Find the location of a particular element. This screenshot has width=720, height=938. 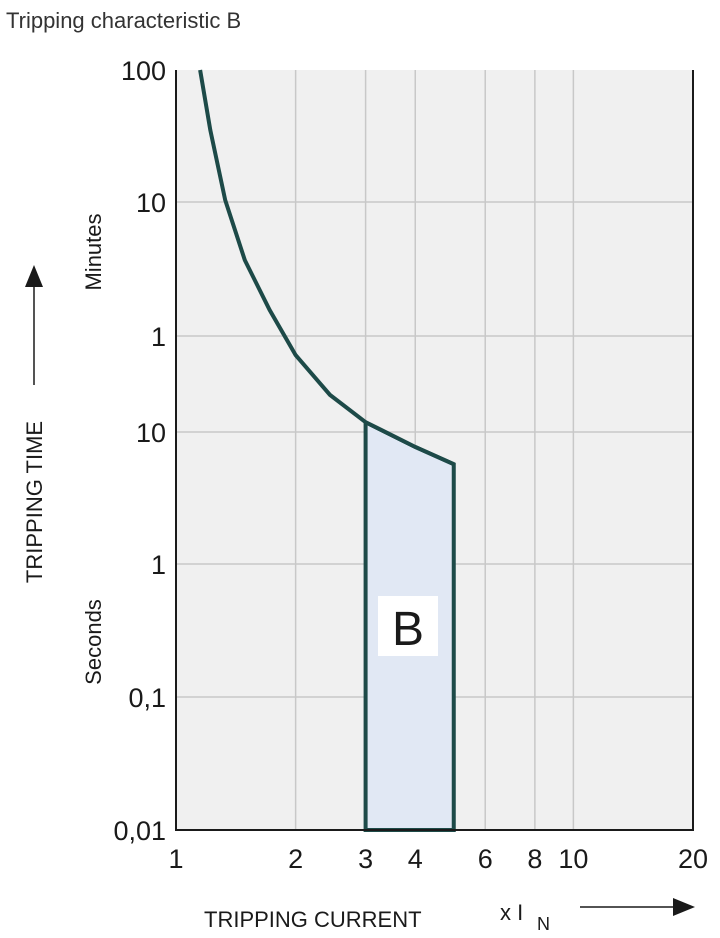

y-unit-minutes: Minutes is located at coordinates (93, 251).